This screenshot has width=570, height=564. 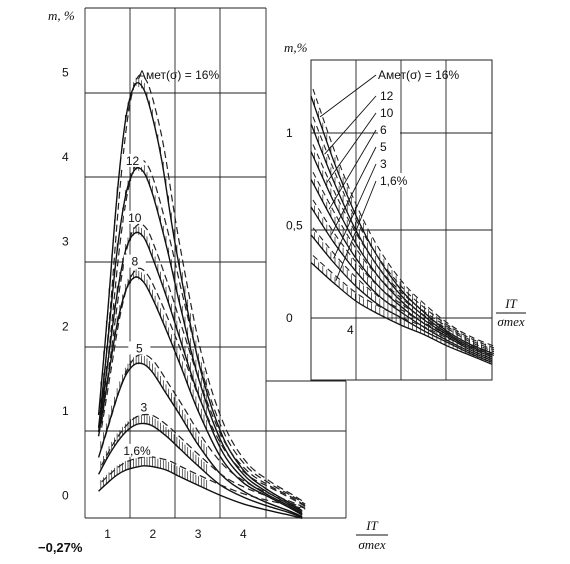 I want to click on main-curve-label: 8, so click(x=134, y=262).